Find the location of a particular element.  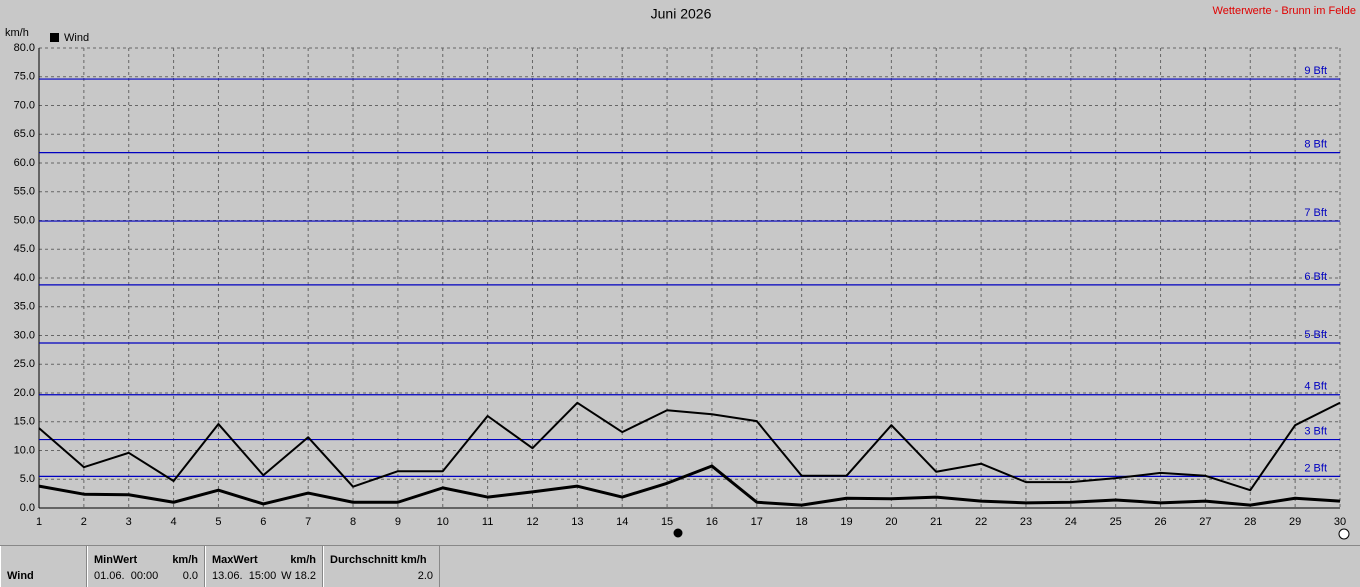

legend-label: Wind is located at coordinates (76, 38).